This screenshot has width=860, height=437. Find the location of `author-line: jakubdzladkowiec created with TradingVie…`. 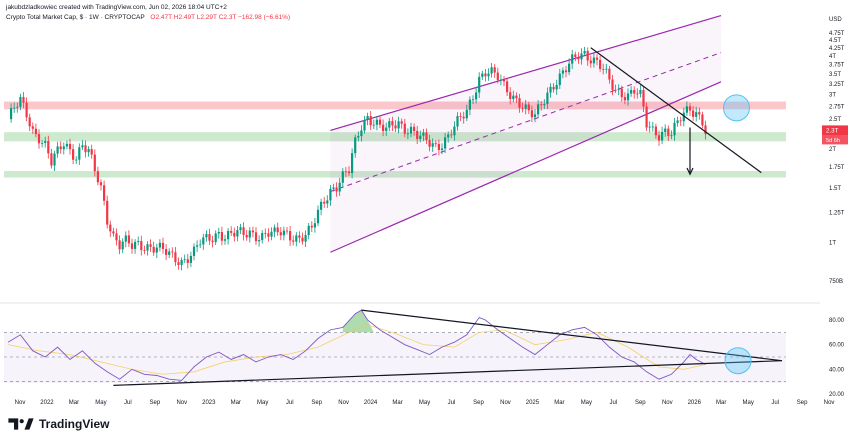

author-line: jakubdzladkowiec created with TradingVie… is located at coordinates (116, 7).